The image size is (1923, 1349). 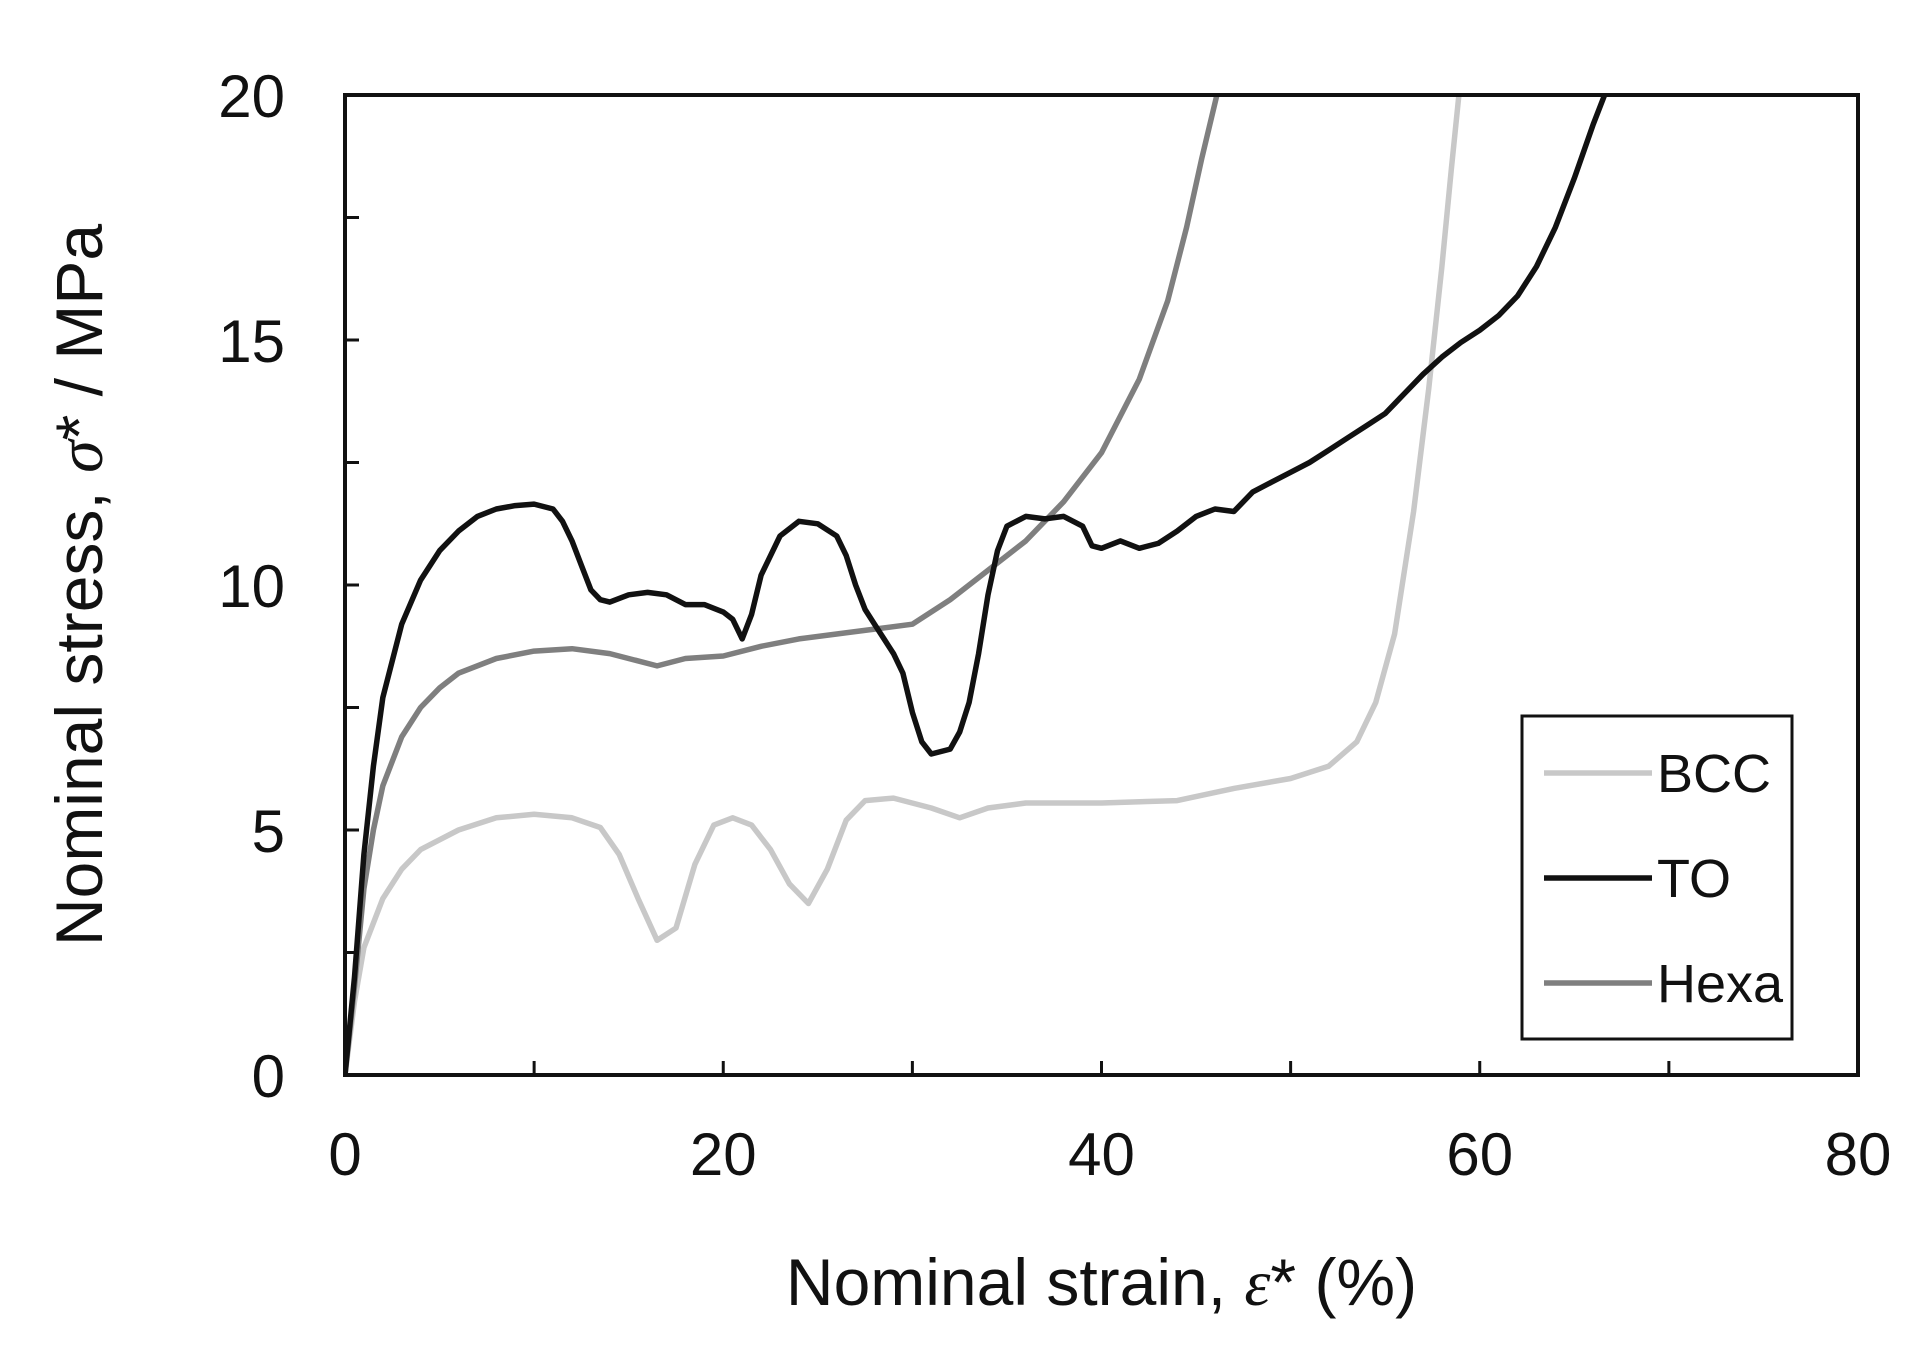 I want to click on legend-label-to: TO, so click(x=1694, y=879).